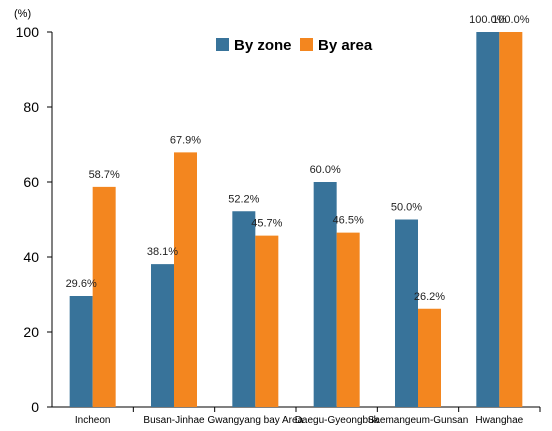 The width and height of the screenshot is (552, 431). What do you see at coordinates (243, 199) in the screenshot?
I see `data-label: 52.2%` at bounding box center [243, 199].